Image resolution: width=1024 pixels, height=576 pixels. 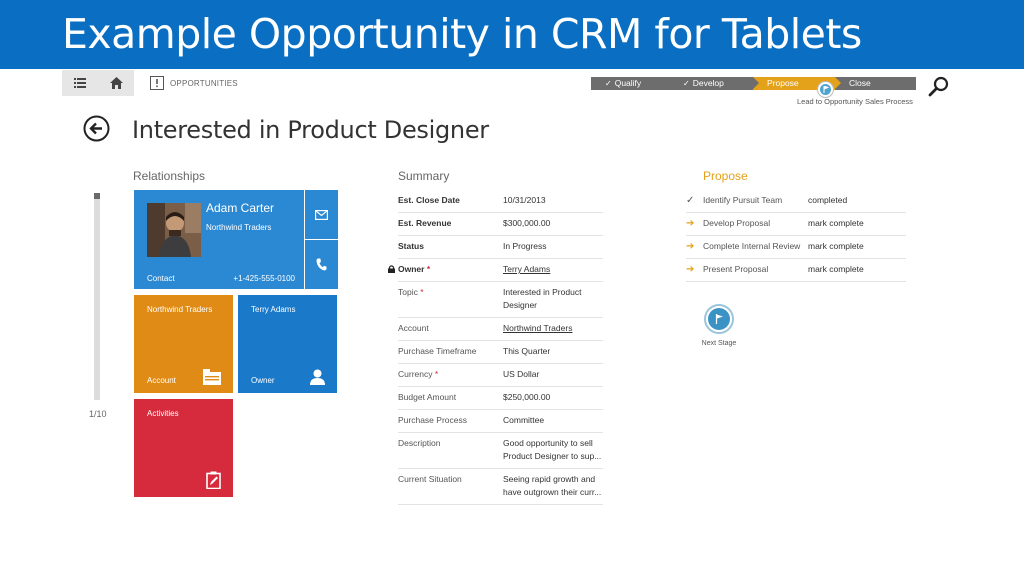 What do you see at coordinates (204, 83) in the screenshot?
I see `breadcrumb-label: OPPORTUNITIES` at bounding box center [204, 83].